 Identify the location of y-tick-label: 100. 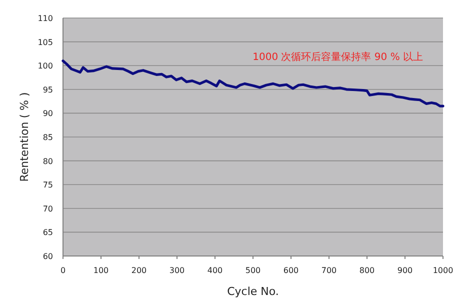
(45, 66).